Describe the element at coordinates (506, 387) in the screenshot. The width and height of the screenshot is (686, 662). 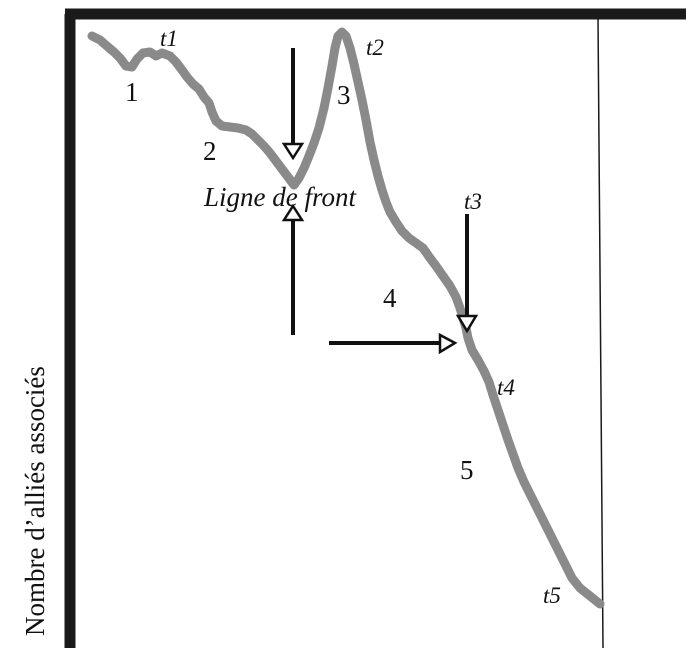
I see `time-label-t4: t4` at that location.